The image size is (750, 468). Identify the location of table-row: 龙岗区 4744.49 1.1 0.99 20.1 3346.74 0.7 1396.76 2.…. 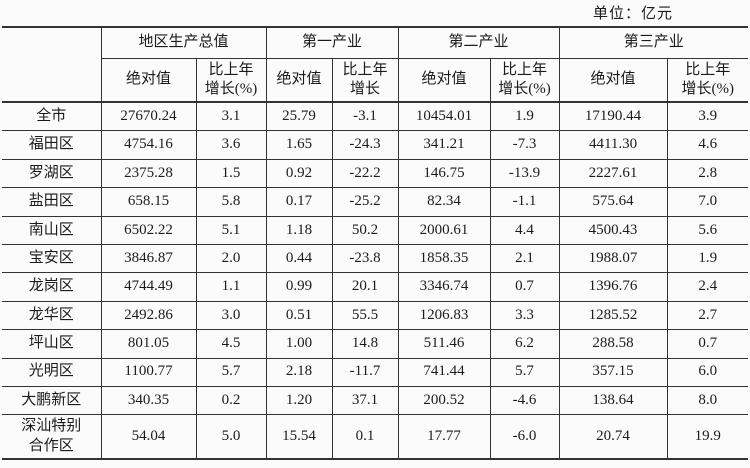
(375, 287).